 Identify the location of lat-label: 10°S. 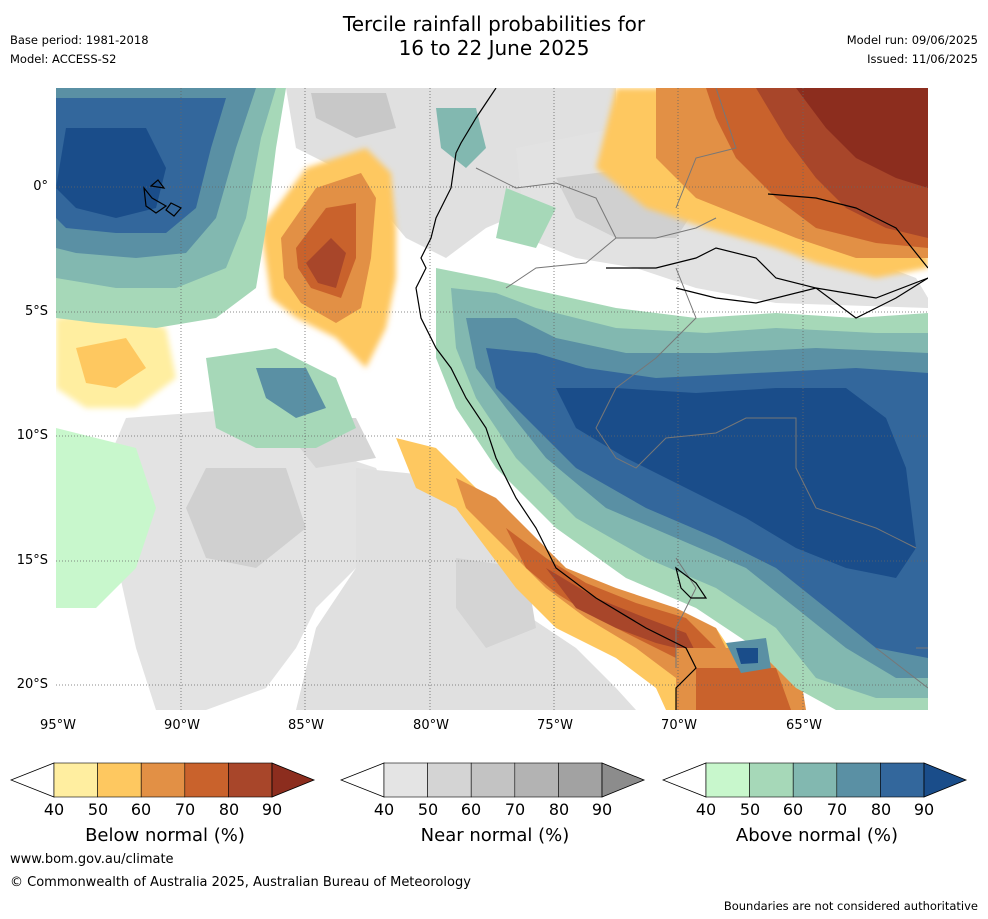
(32, 435).